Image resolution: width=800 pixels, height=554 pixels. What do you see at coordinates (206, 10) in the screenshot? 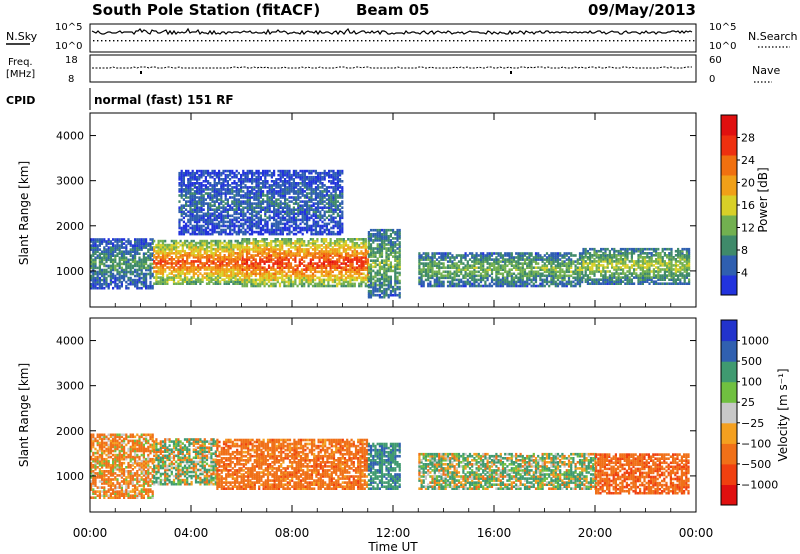
I see `station-title: South Pole Station (fitACF)` at bounding box center [206, 10].